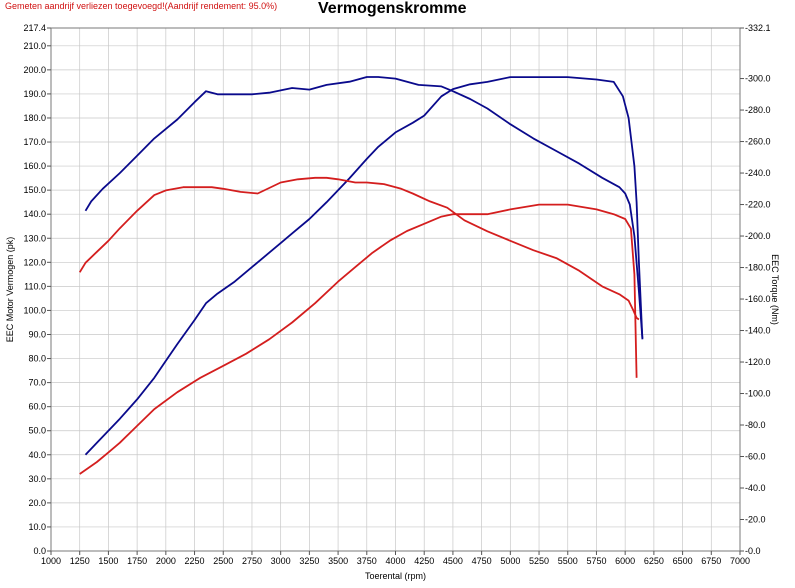 The image size is (795, 588). I want to click on y-tick-label: 20.0, so click(37, 503).